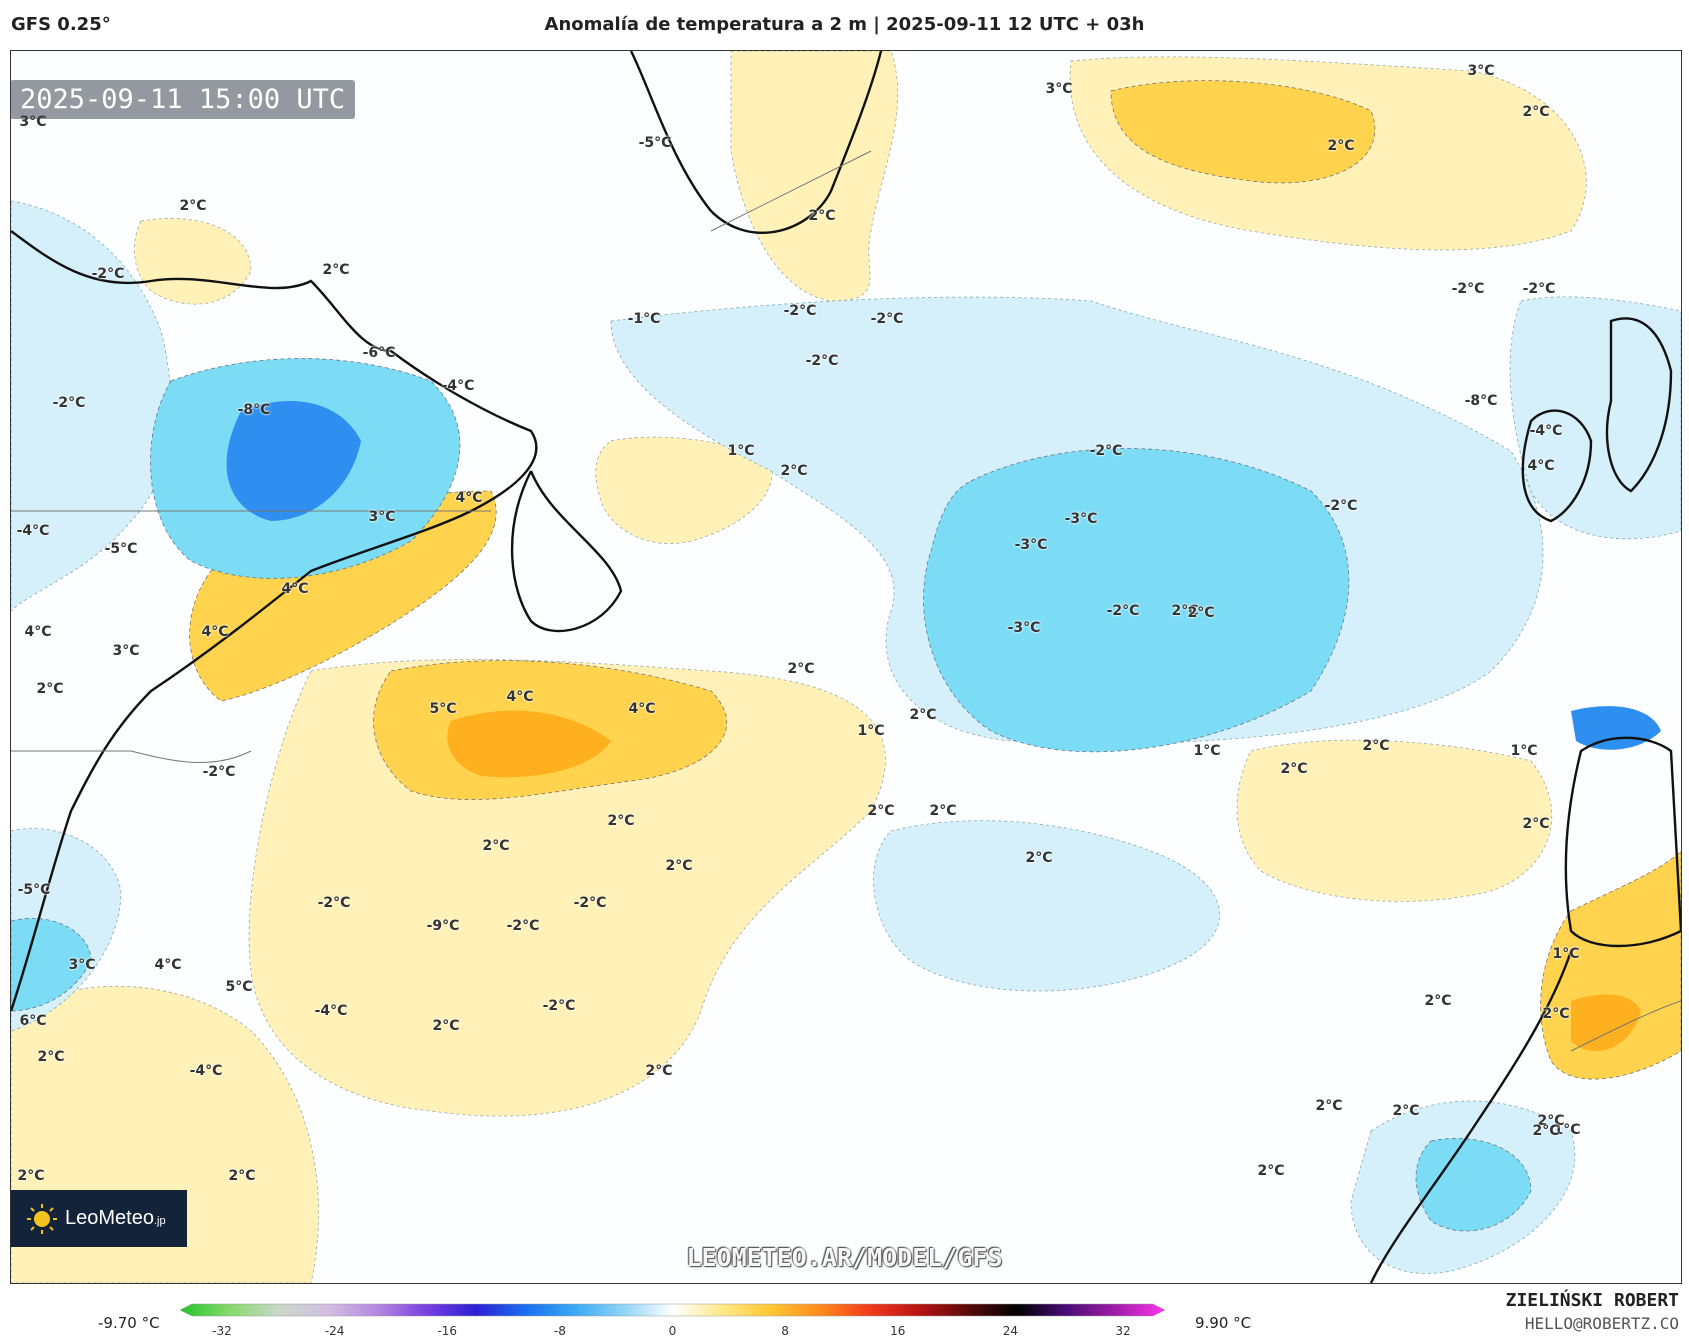 The height and width of the screenshot is (1339, 1689). What do you see at coordinates (1601, 1323) in the screenshot?
I see `author-email: HELLO@ROBERTZ.CO` at bounding box center [1601, 1323].